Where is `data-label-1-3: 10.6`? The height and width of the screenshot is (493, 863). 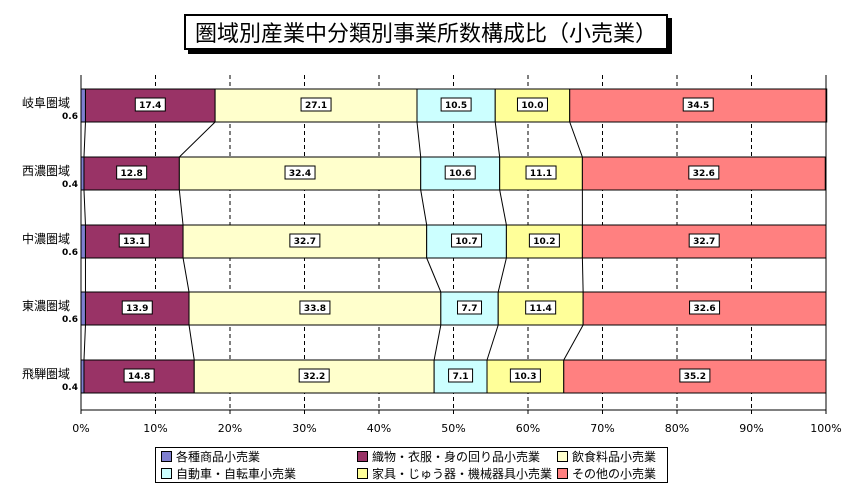
data-label-1-3: 10.6 is located at coordinates (460, 174).